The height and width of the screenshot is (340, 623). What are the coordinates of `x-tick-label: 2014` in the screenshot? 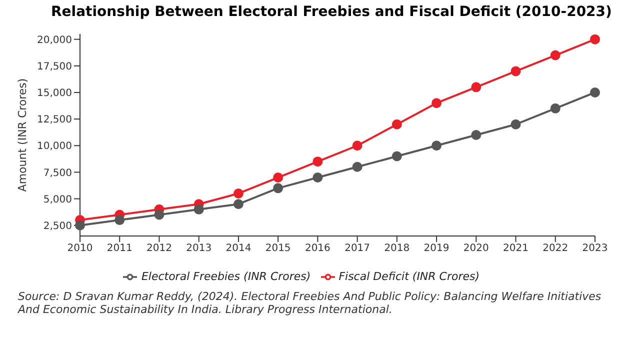 It's located at (239, 248).